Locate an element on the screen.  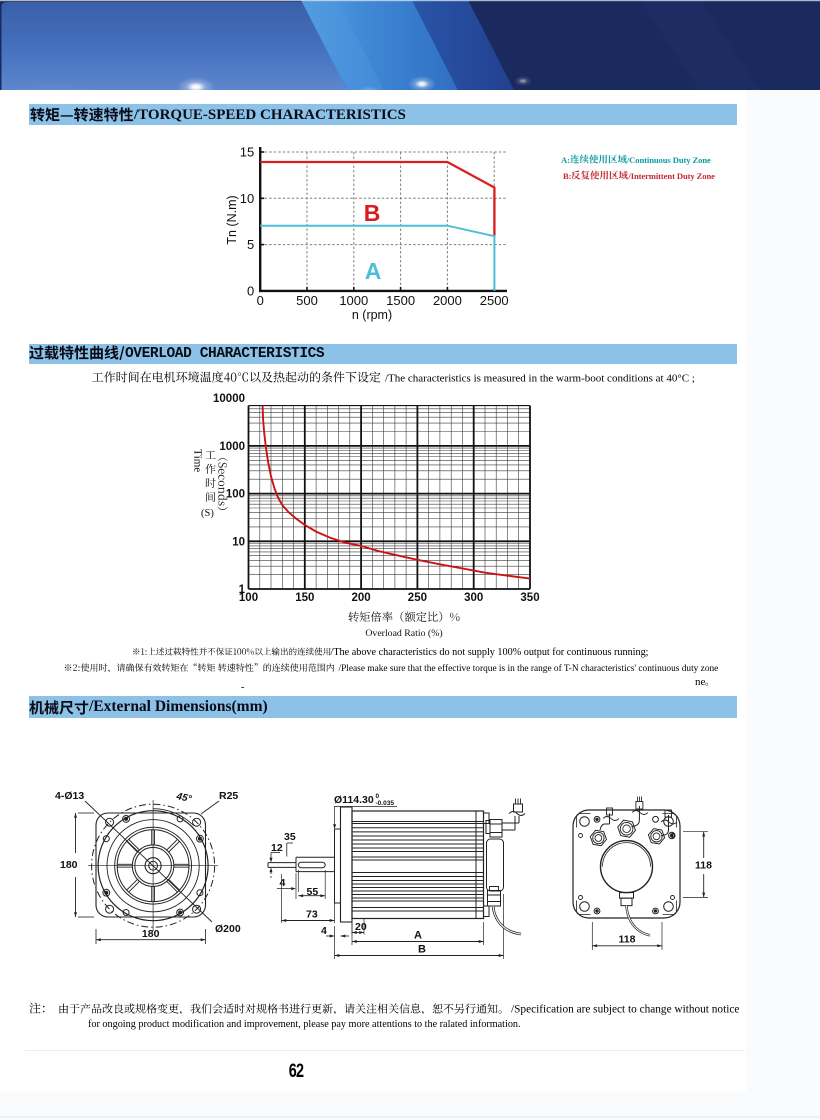
svg-text: 350 is located at coordinates (529, 598).